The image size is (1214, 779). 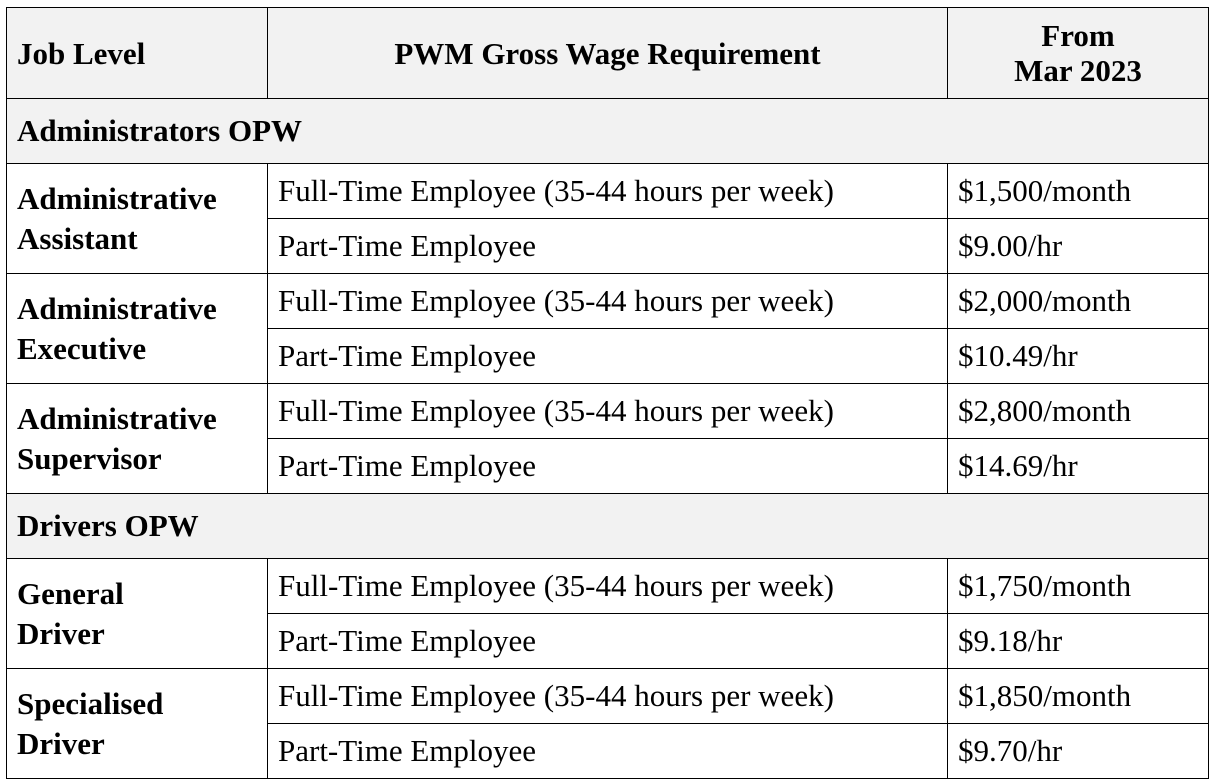 What do you see at coordinates (1078, 641) in the screenshot?
I see `part-time-wage: $9.18/hr` at bounding box center [1078, 641].